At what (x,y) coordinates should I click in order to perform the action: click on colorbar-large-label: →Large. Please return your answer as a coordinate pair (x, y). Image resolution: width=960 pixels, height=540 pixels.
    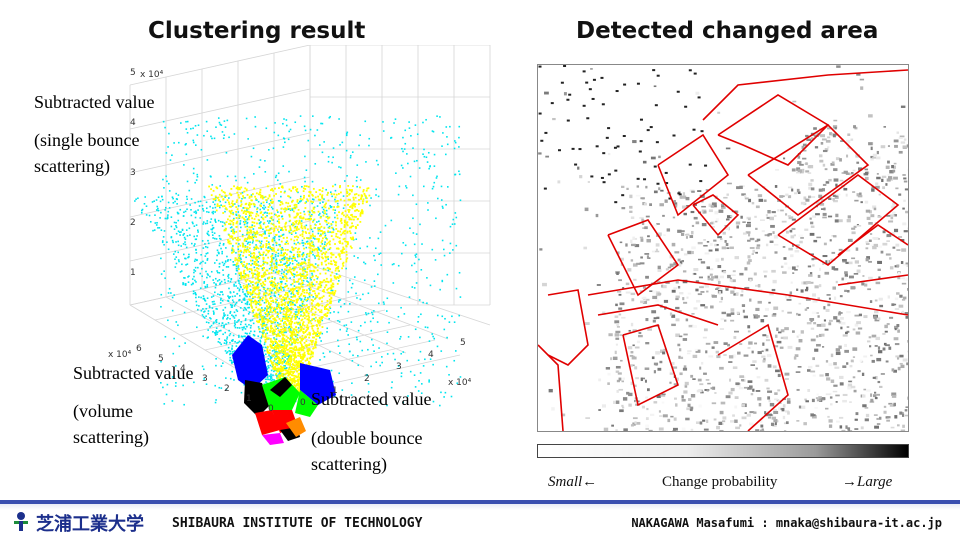
    Looking at the image, I should click on (867, 482).